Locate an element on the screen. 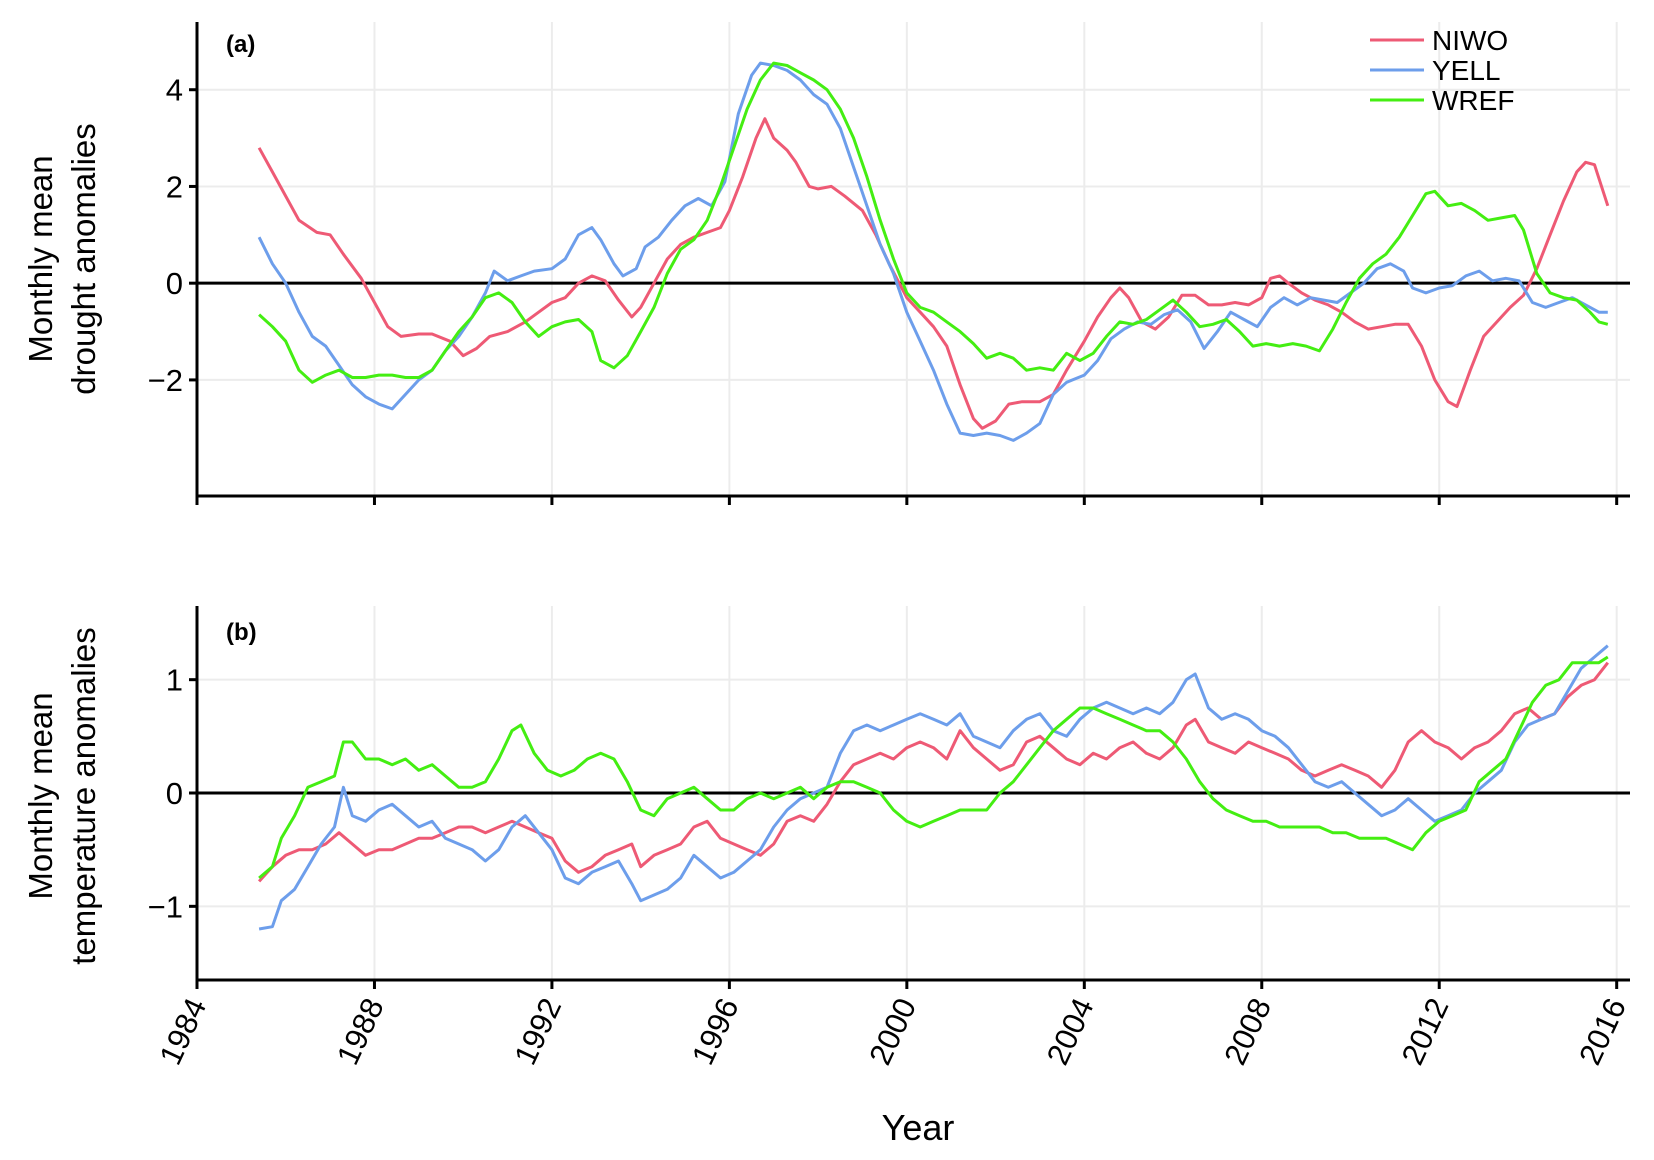  x-tick-label: 1984 is located at coordinates (182, 1031).